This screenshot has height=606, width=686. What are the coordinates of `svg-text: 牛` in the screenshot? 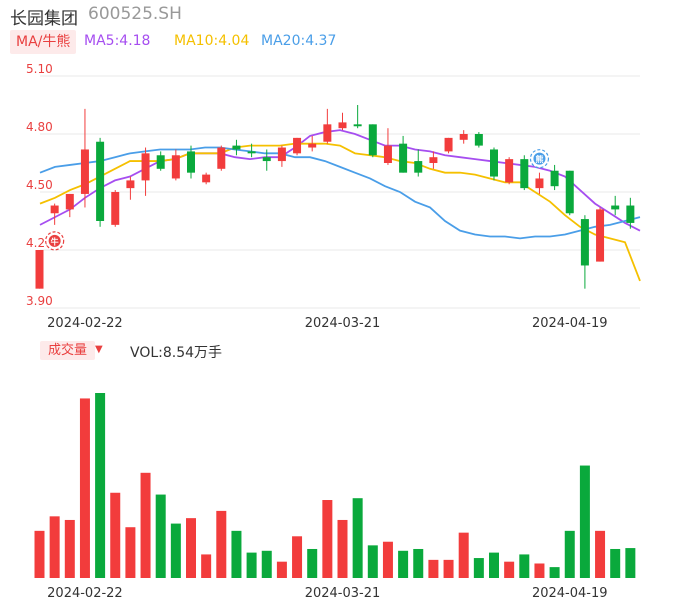 It's located at (55, 241).